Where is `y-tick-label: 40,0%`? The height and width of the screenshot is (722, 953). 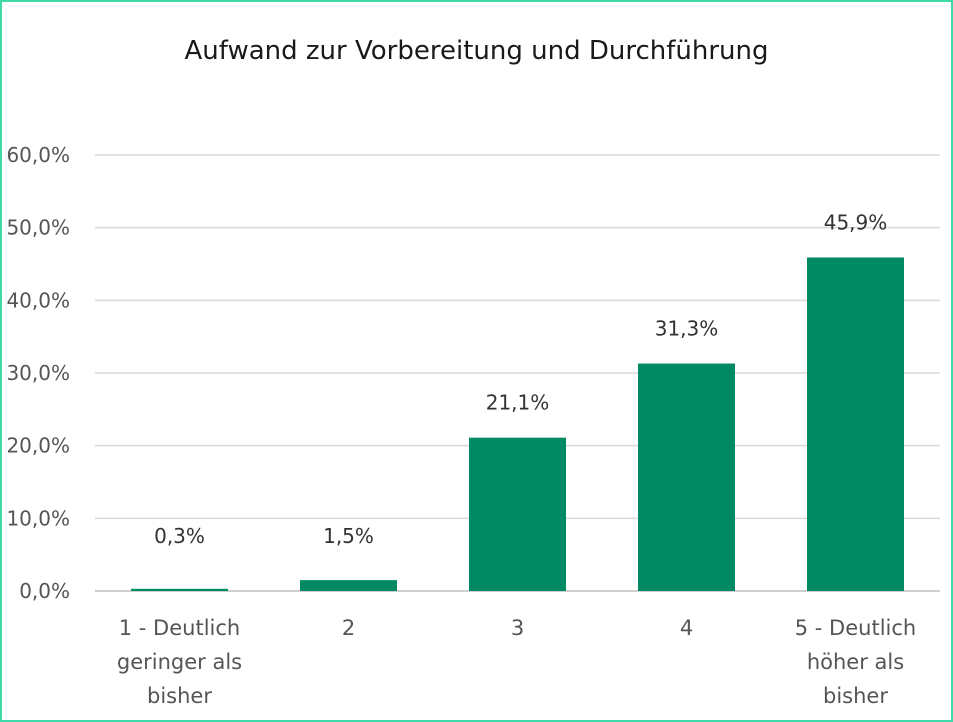 y-tick-label: 40,0% is located at coordinates (38, 300).